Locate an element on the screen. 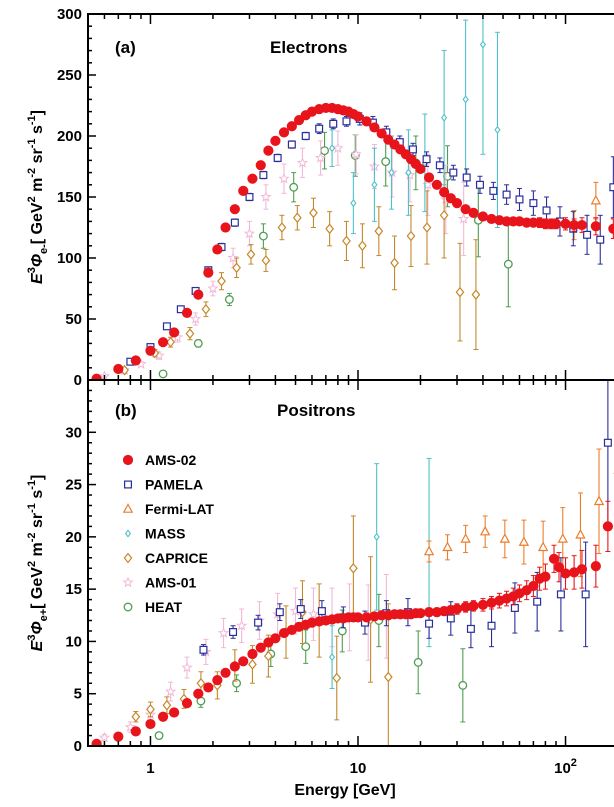 Image resolution: width=614 pixels, height=807 pixels. panel-b-label: (b) is located at coordinates (126, 410).